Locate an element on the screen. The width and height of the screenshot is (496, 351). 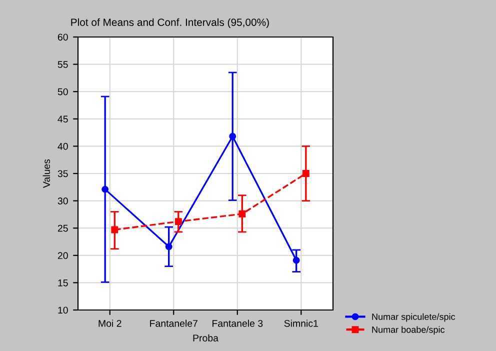
y-tick-label: 10 is located at coordinates (63, 310).